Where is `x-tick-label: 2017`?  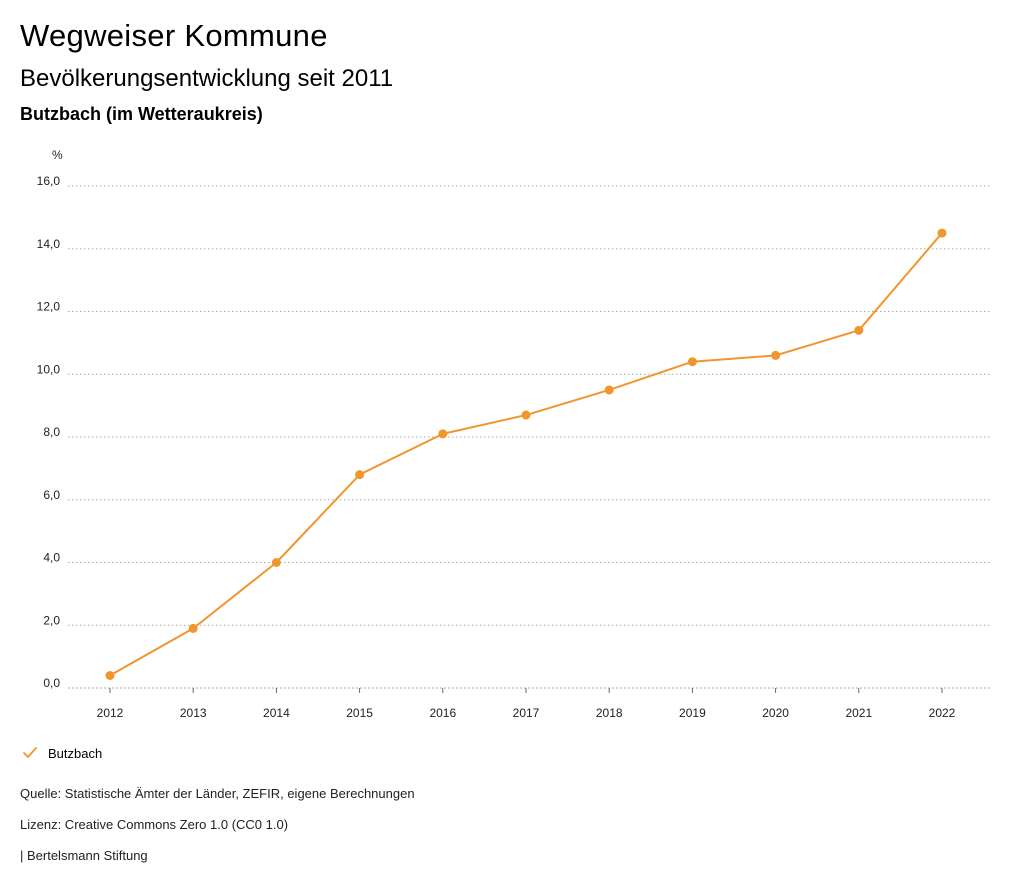 x-tick-label: 2017 is located at coordinates (526, 713).